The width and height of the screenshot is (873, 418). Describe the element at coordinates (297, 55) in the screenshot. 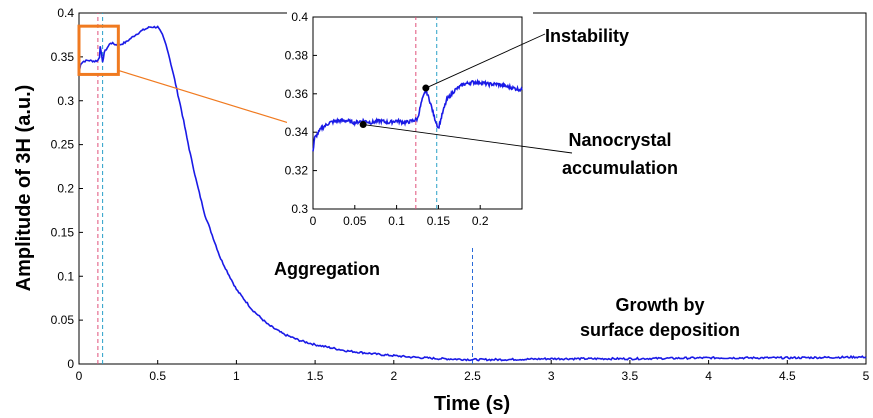

I see `inset-ytick-label: 0.38` at that location.